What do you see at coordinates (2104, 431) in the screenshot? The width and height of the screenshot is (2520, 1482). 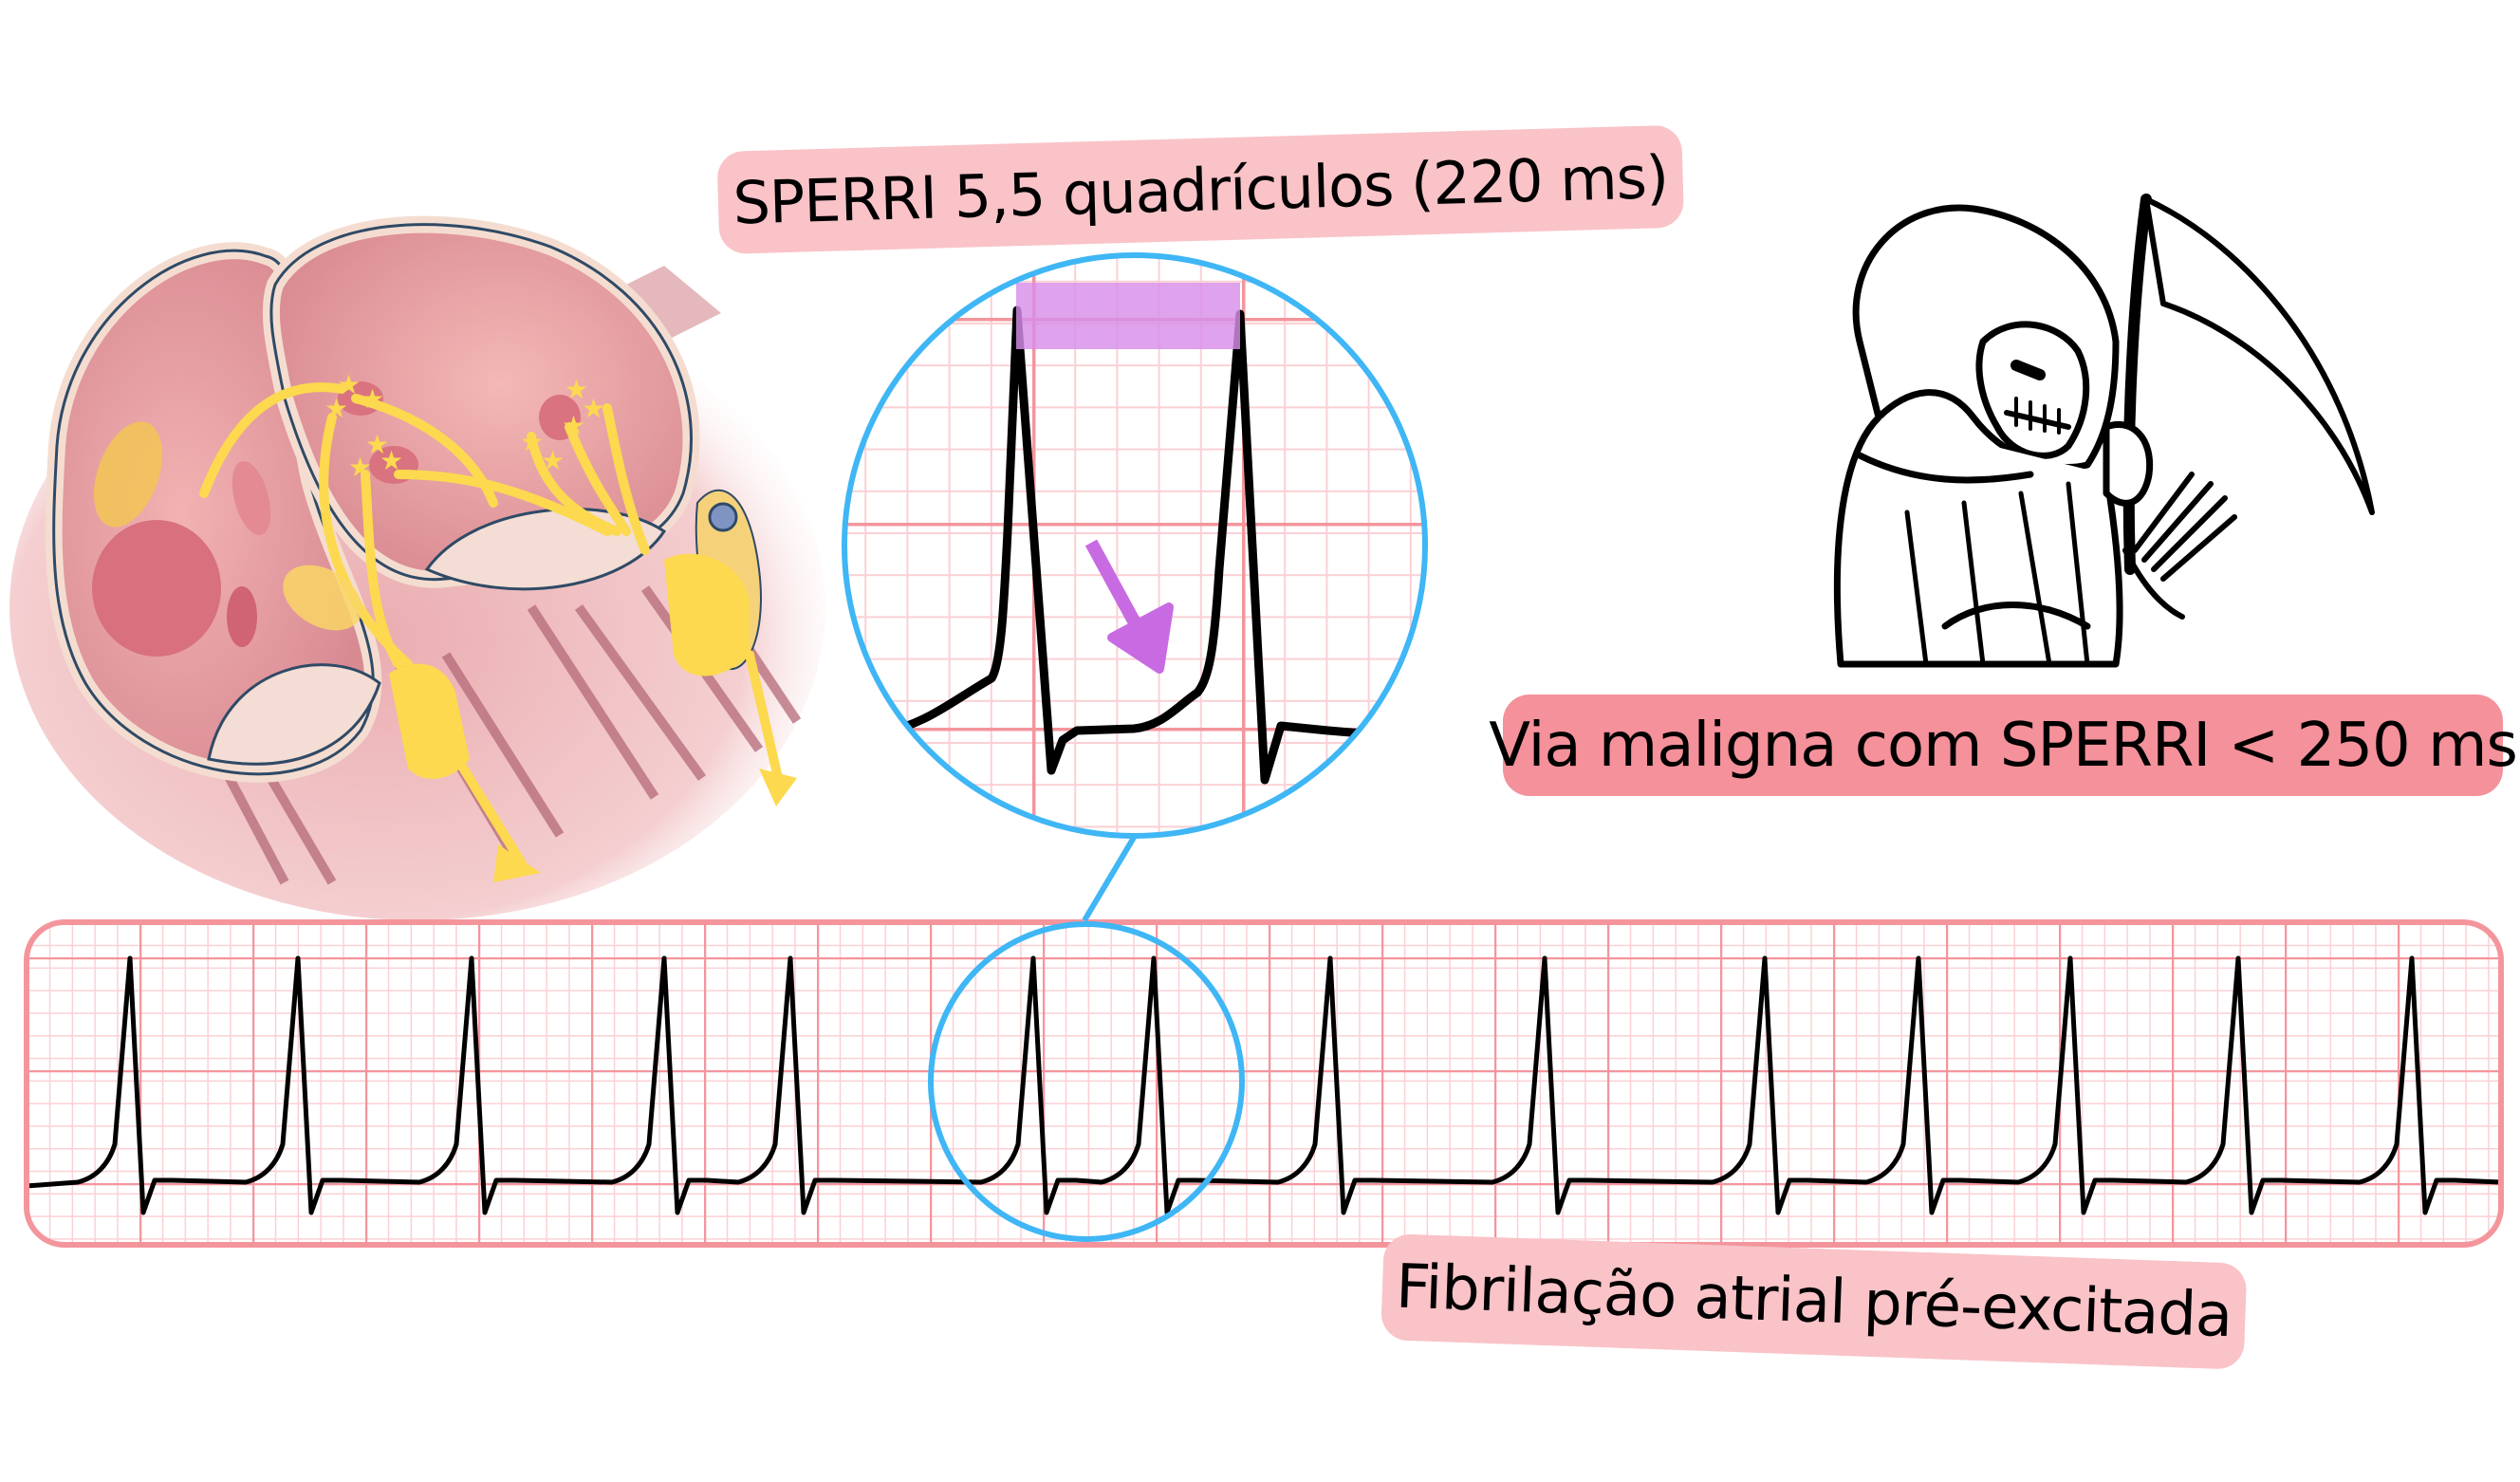 I see `grim-reaper-icon` at bounding box center [2104, 431].